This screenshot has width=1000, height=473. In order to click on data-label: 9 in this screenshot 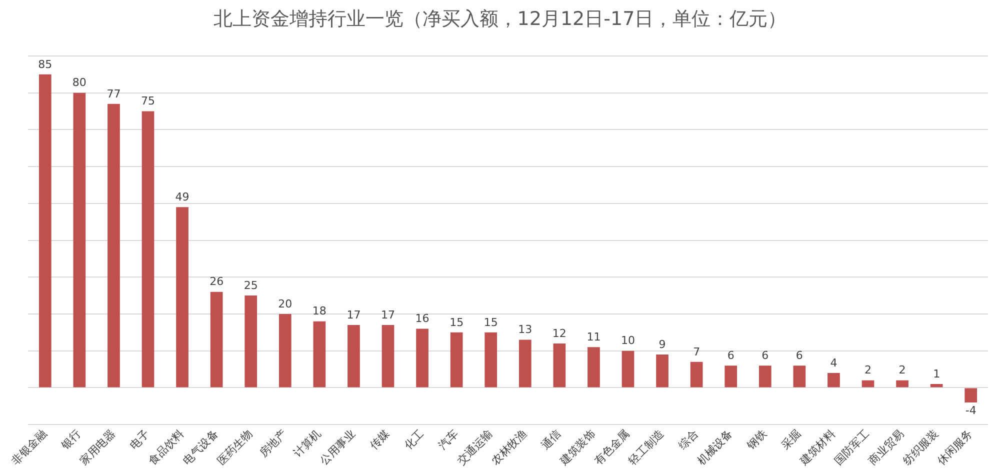, I will do `click(662, 344)`.